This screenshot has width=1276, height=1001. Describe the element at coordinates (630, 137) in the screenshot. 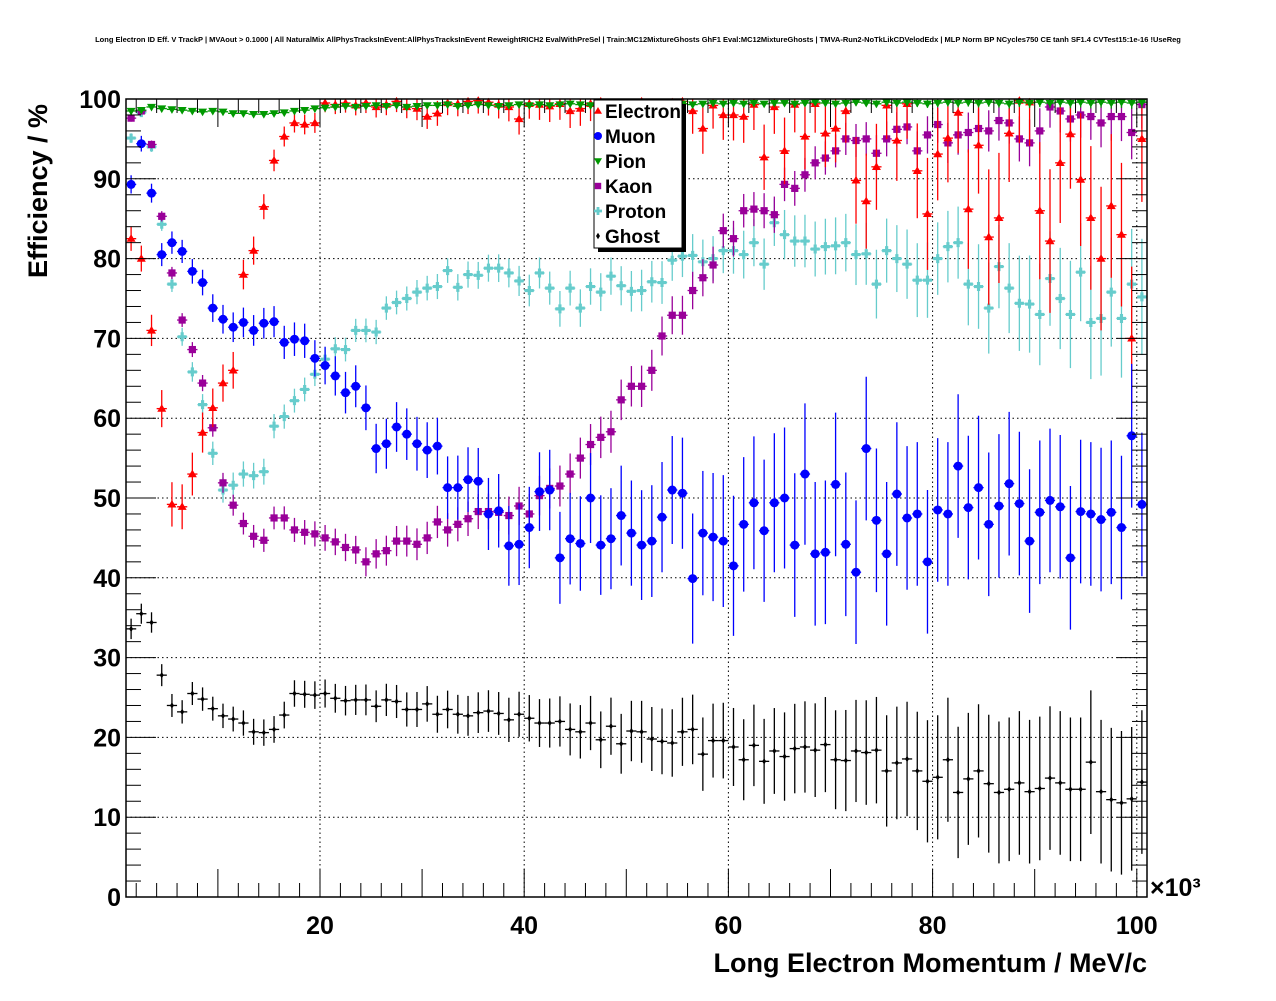

I see `legend-label-muon: Muon` at that location.